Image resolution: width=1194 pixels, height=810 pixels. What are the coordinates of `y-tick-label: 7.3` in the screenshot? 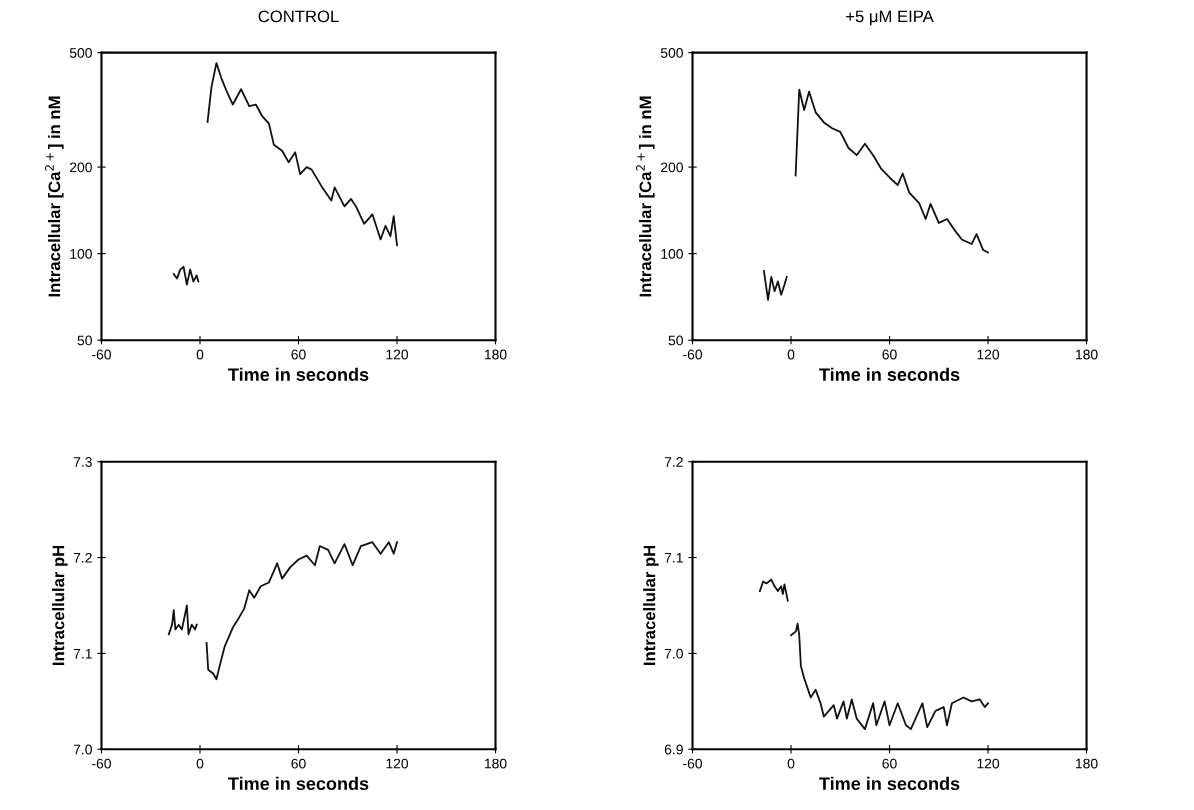 It's located at (82, 462).